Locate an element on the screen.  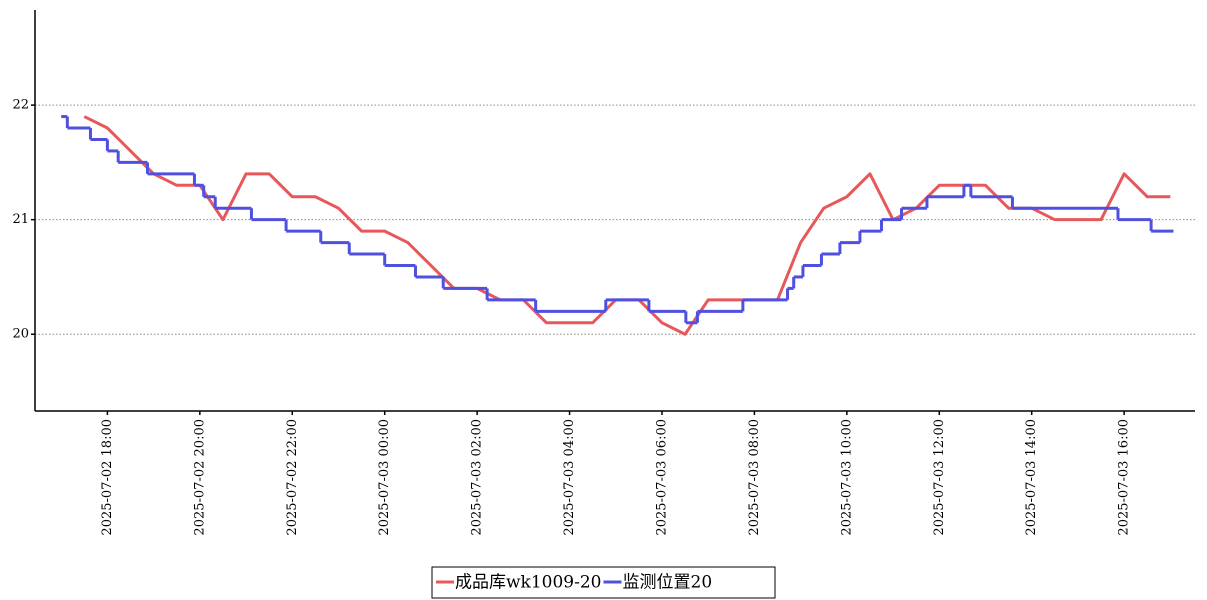
x-tick-label: 2025-07-03 10:00 is located at coordinates (846, 477).